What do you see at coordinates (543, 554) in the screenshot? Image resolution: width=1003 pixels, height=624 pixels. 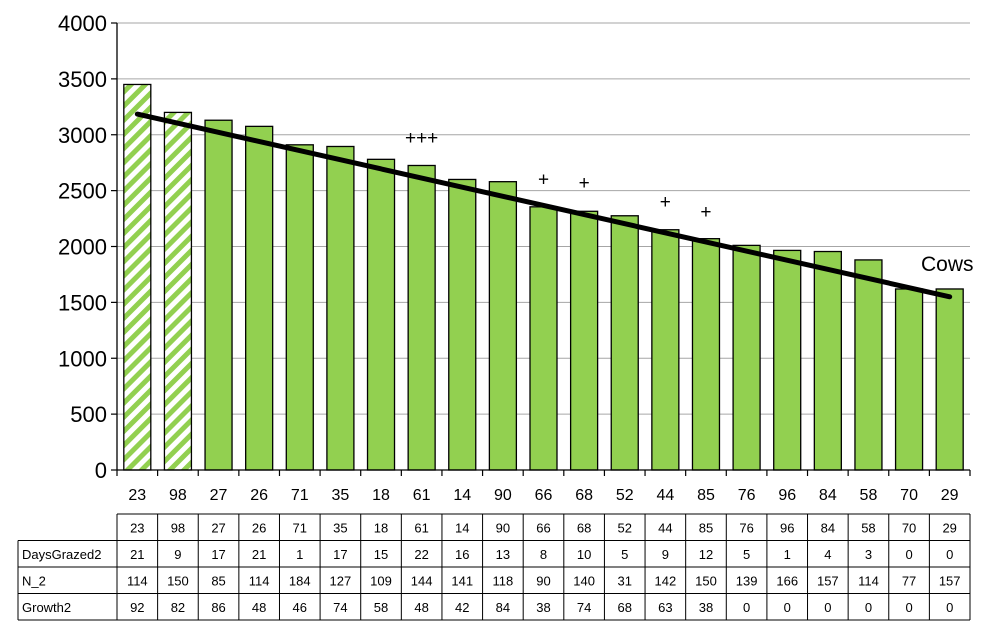 I see `table-cell: 8` at bounding box center [543, 554].